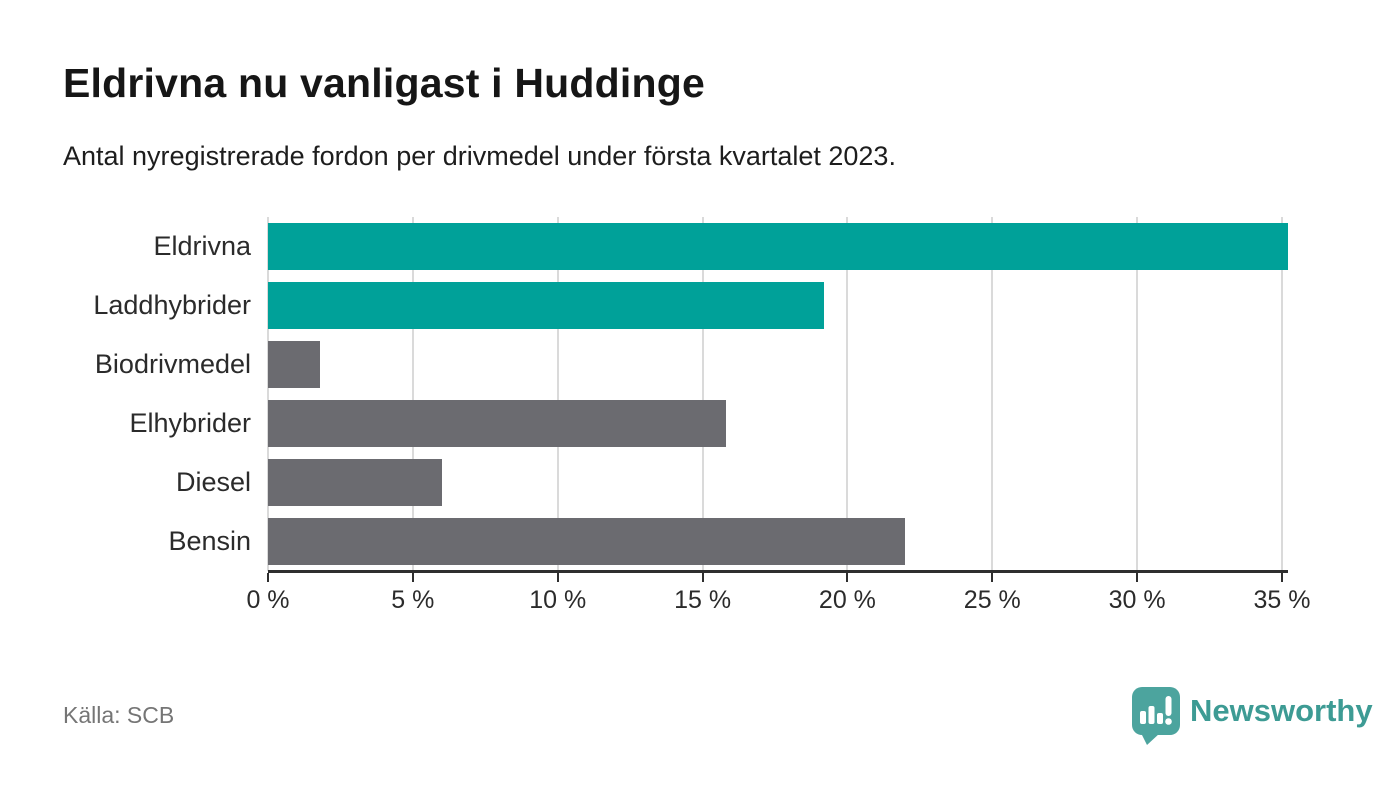  Describe the element at coordinates (172, 305) in the screenshot. I see `category-label: Laddhybrider` at that location.